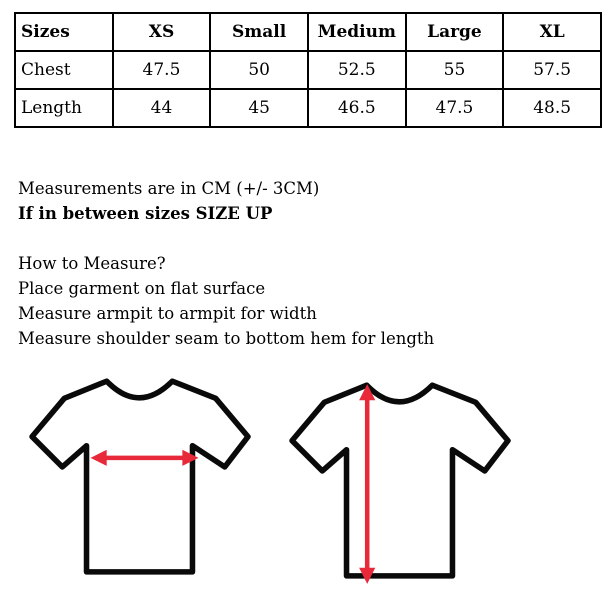 The image size is (610, 601). I want to click on chest-value-xl: 57.5, so click(552, 70).